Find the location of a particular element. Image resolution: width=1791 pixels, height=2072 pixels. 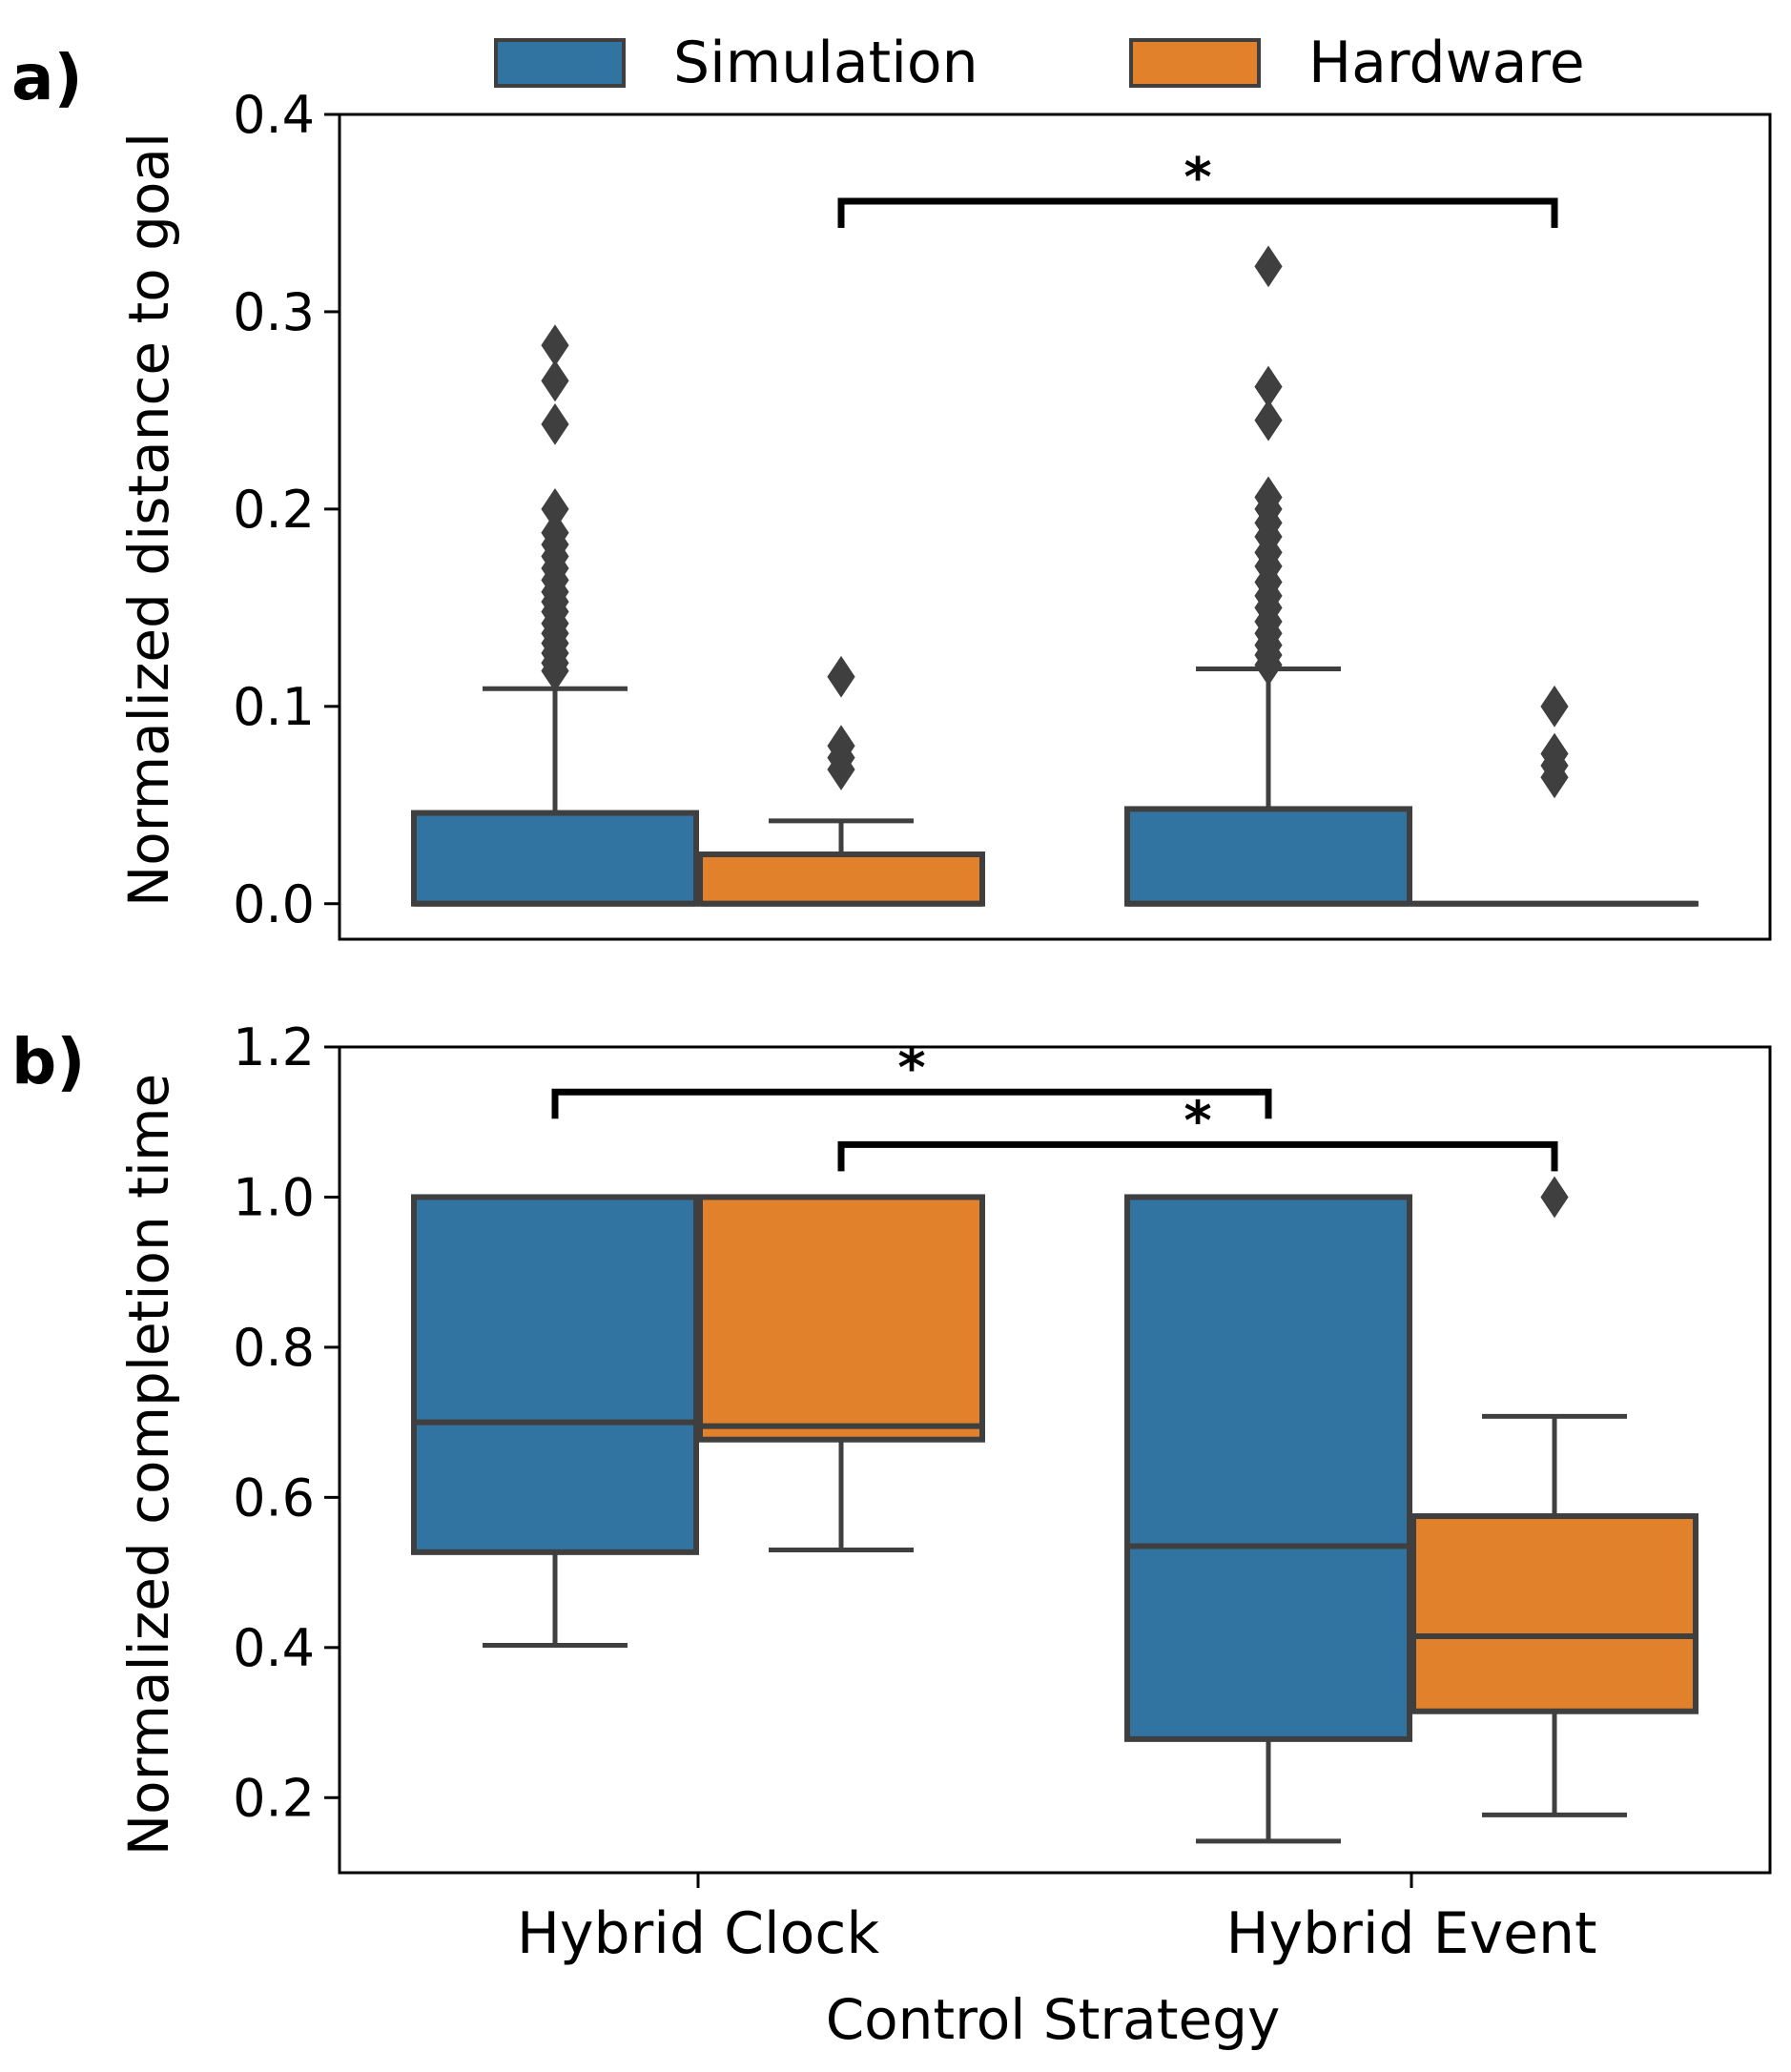

legend-label-simulation: Simulation is located at coordinates (825, 63).